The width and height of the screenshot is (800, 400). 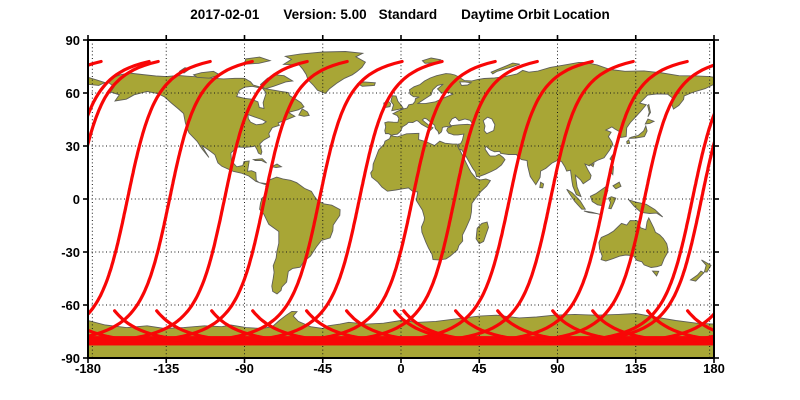 What do you see at coordinates (72, 146) in the screenshot?
I see `y-tick-label: 30` at bounding box center [72, 146].